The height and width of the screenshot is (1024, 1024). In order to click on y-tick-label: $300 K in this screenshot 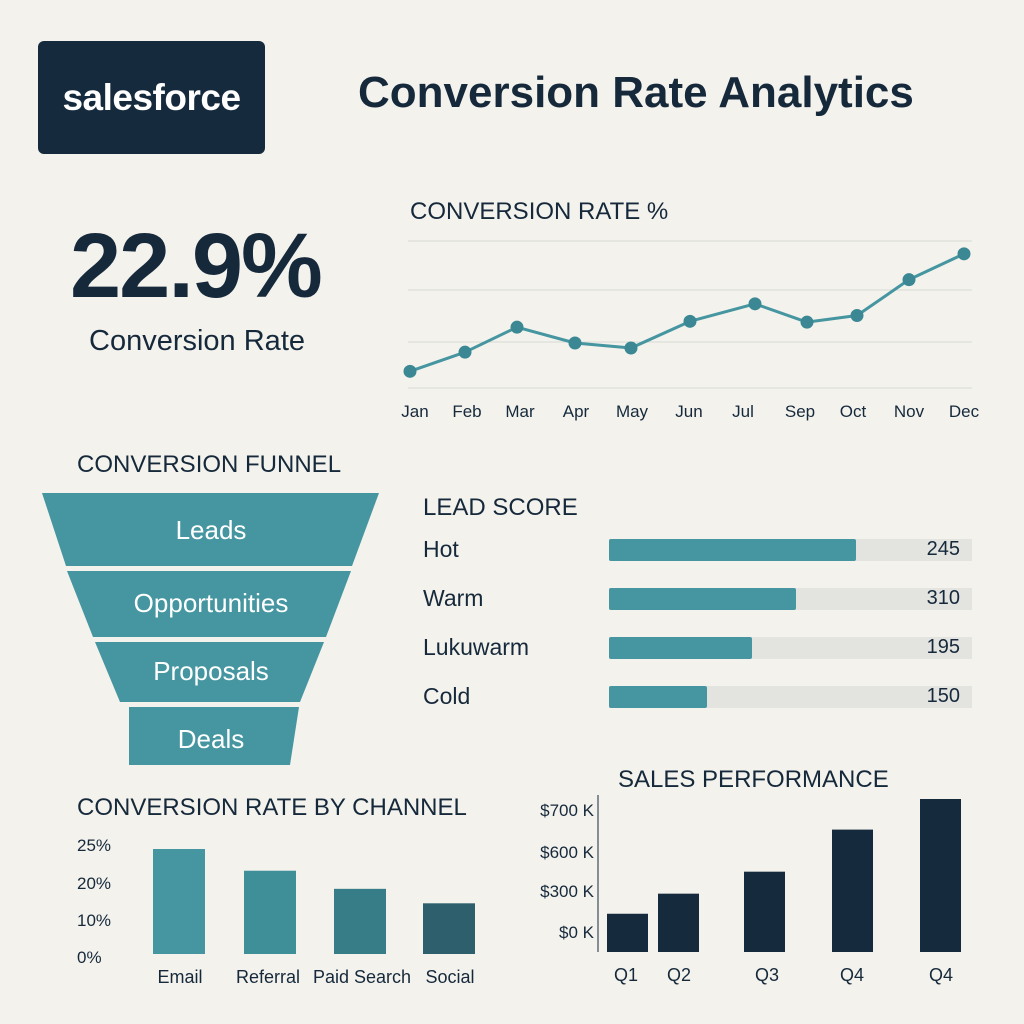, I will do `click(567, 891)`.